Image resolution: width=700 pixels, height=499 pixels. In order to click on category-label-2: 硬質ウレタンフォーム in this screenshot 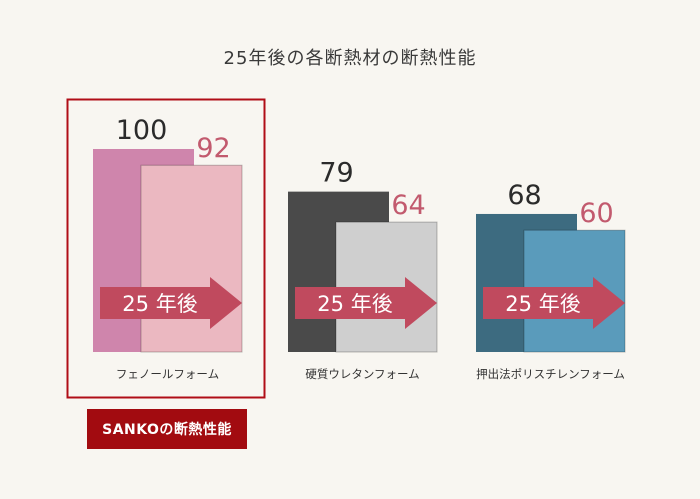, I will do `click(362, 374)`.